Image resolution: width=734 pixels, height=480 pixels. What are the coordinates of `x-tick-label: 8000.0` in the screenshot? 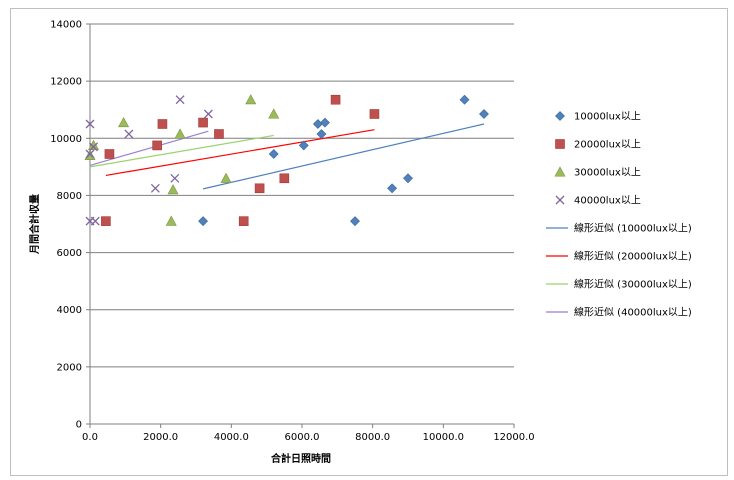 It's located at (372, 437).